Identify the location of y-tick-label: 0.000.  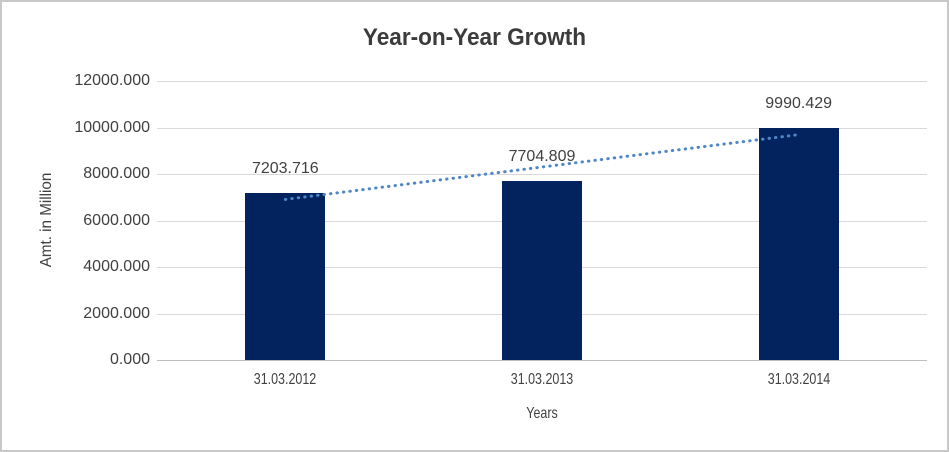
(129, 359).